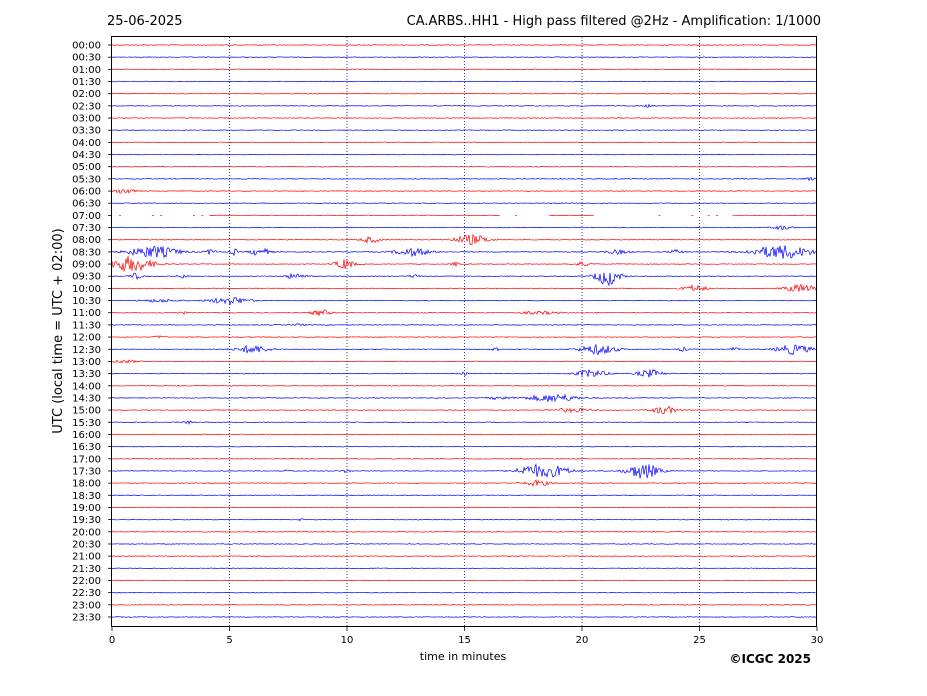 The height and width of the screenshot is (696, 927). I want to click on x-tick-label: 0, so click(112, 640).